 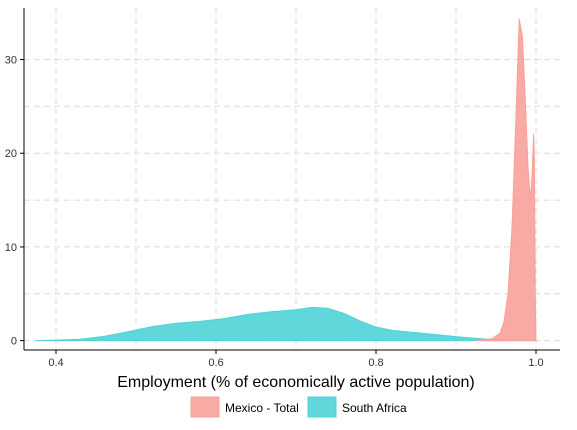 I want to click on density-area-mexico-total, so click(x=506, y=180).